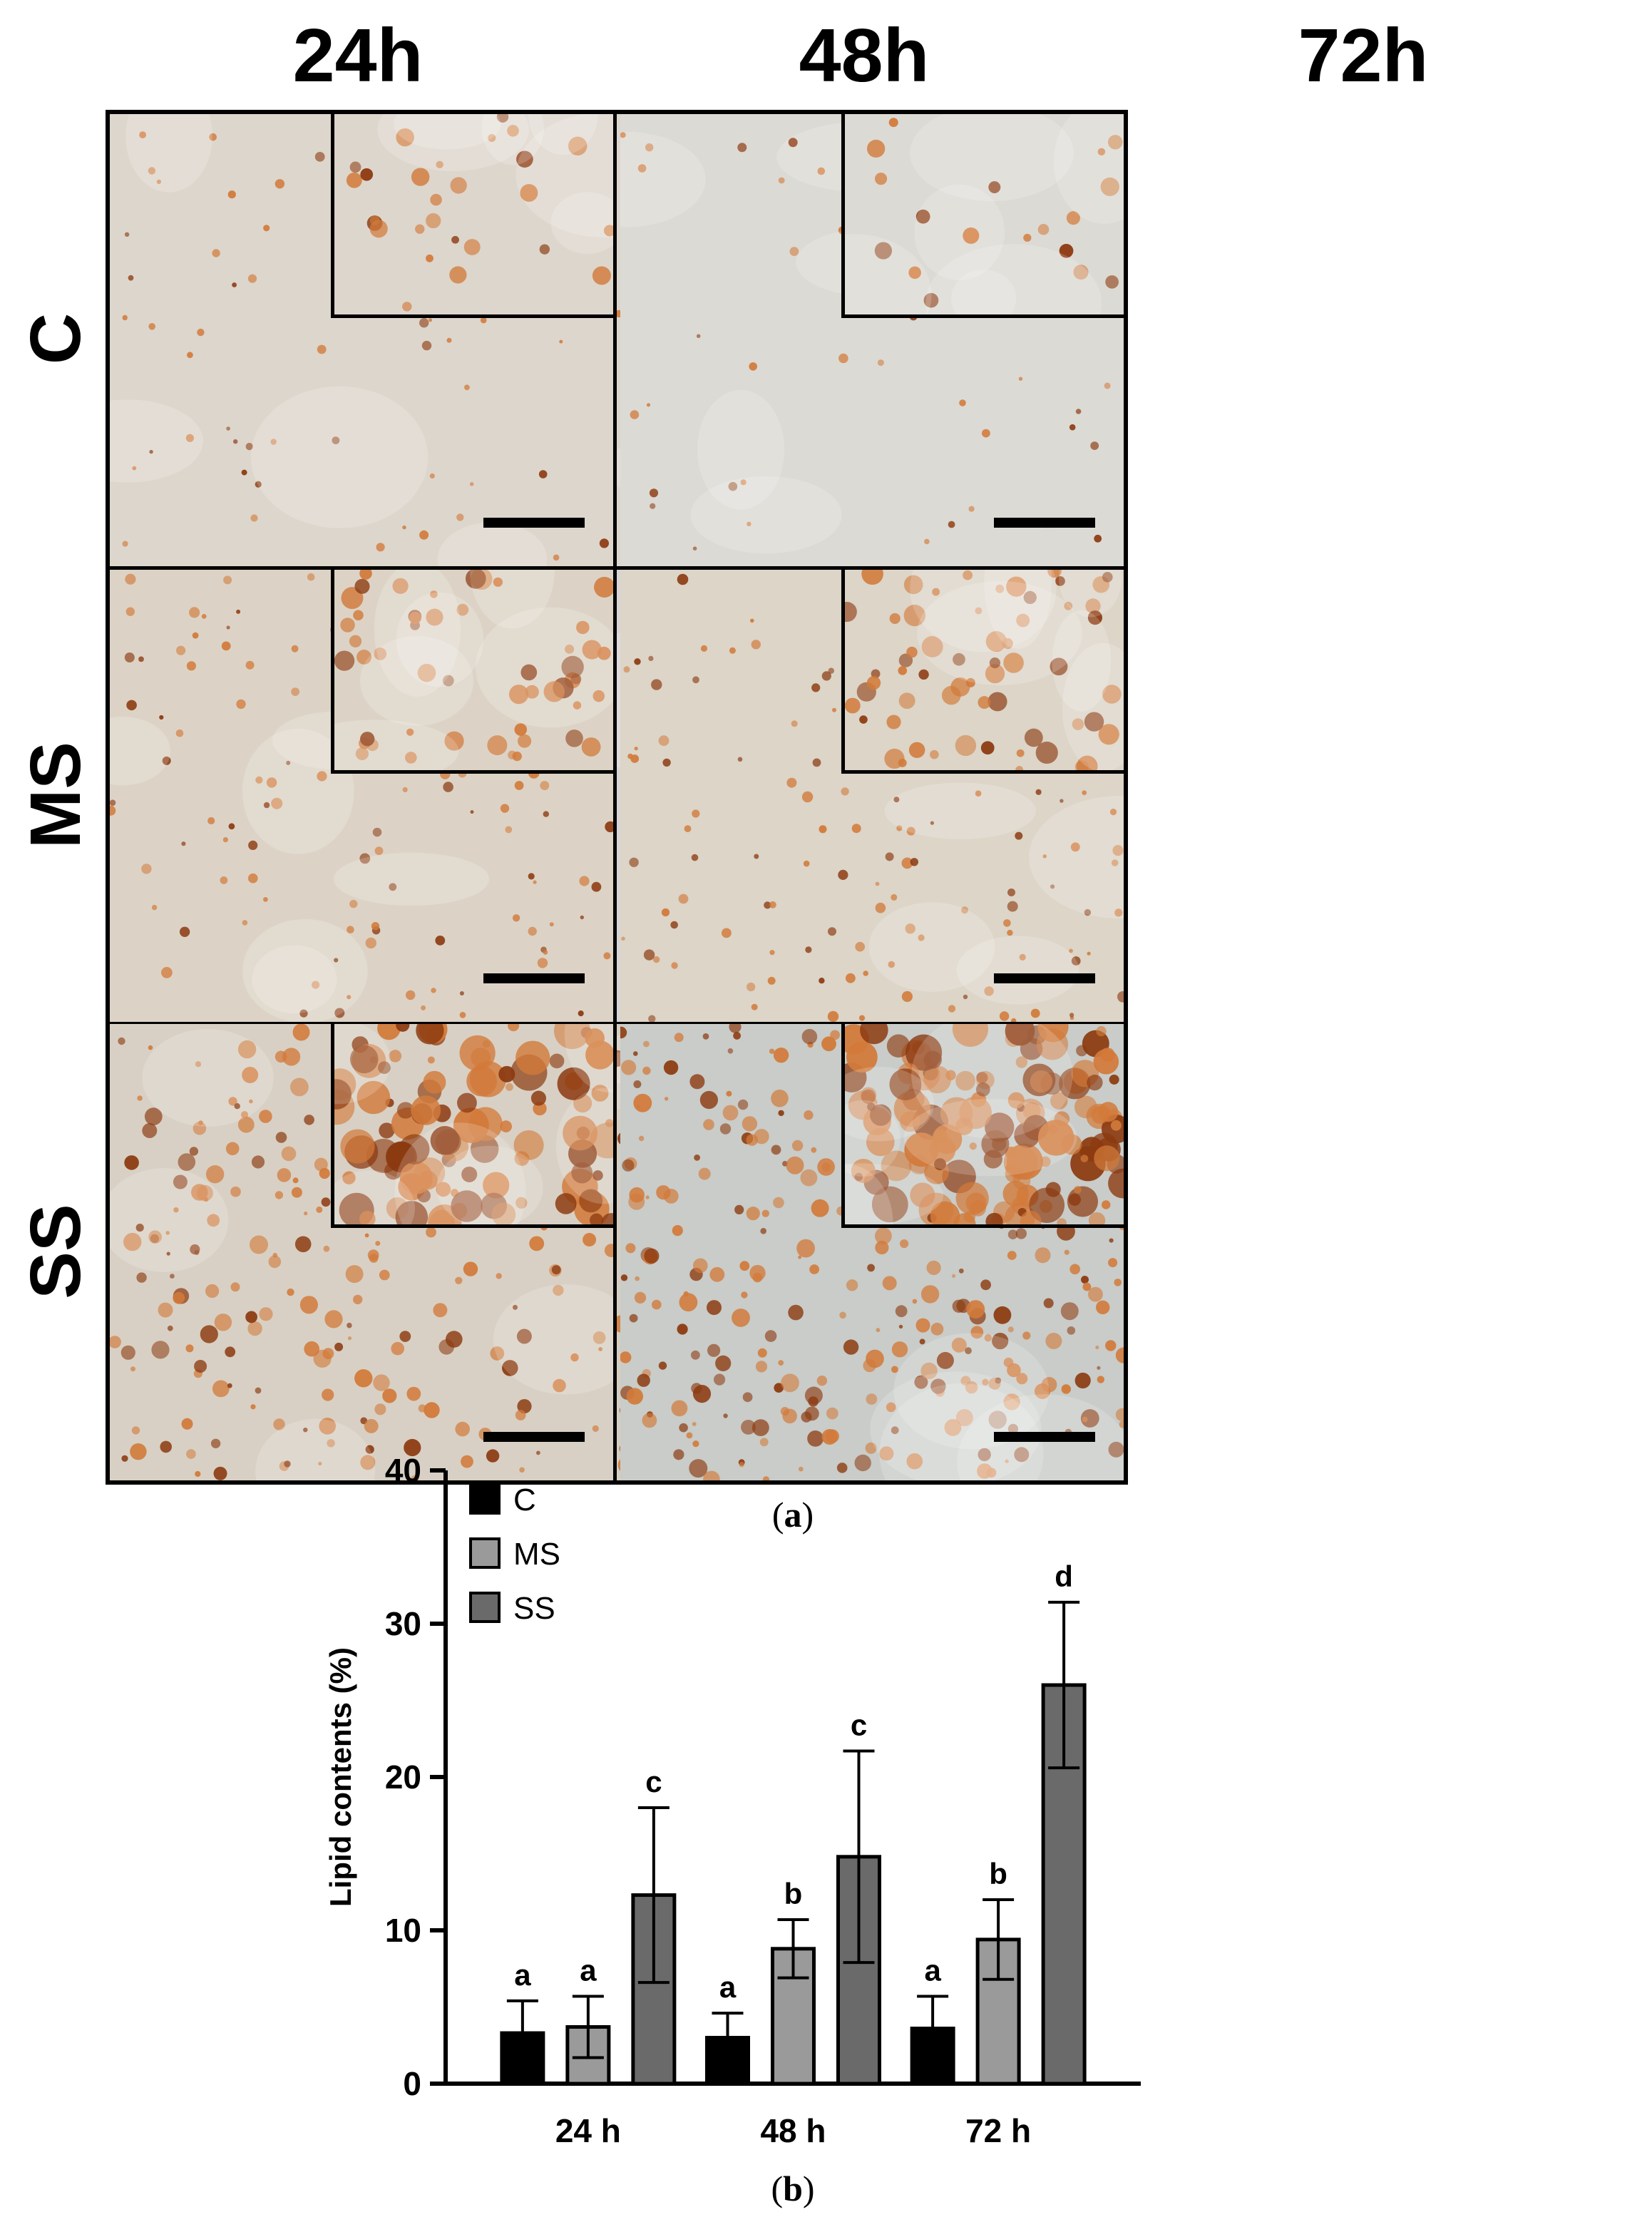 This screenshot has height=2217, width=1652. Describe the element at coordinates (1363, 56) in the screenshot. I see `column-header-72h: 72h` at that location.